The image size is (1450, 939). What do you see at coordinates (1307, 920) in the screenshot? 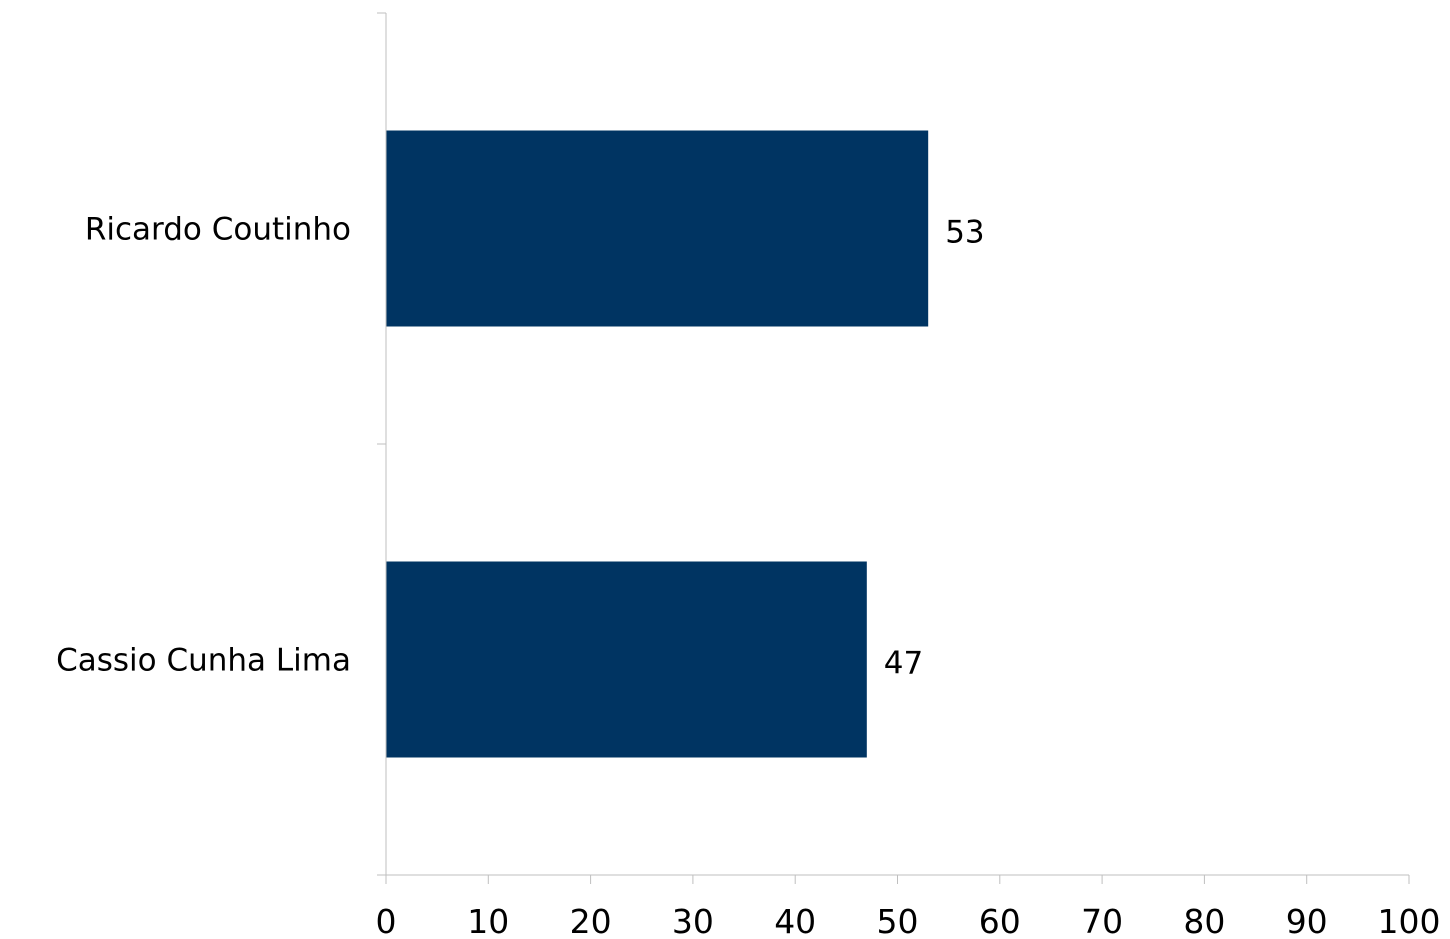
I see `x-tick-label-9: 90` at bounding box center [1307, 920].